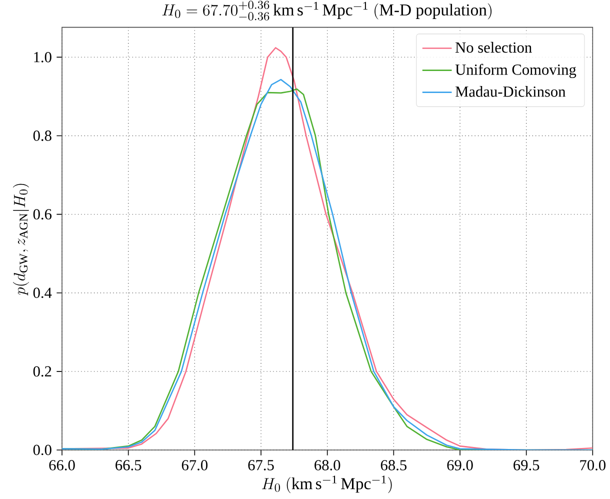  I want to click on x-tick-label: 68.5, so click(393, 465).